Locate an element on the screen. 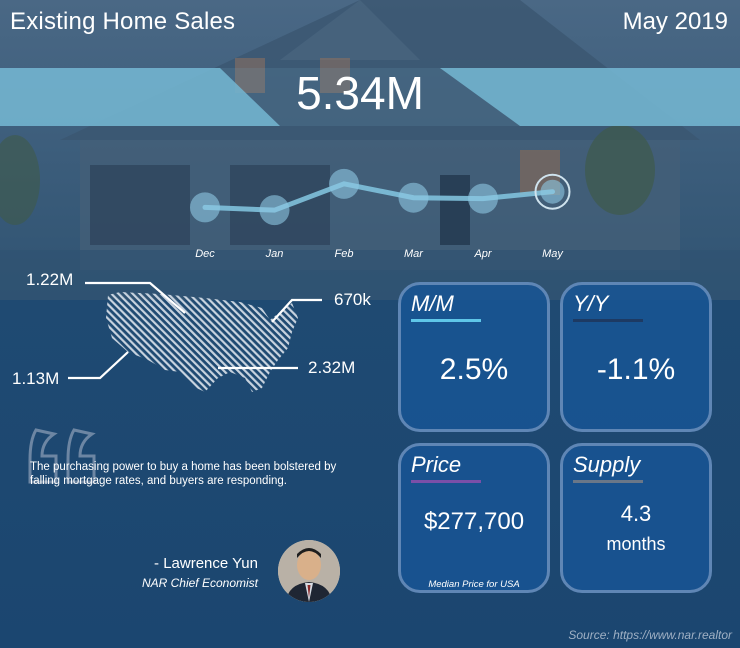 The width and height of the screenshot is (740, 648). avatar-photo is located at coordinates (309, 571).